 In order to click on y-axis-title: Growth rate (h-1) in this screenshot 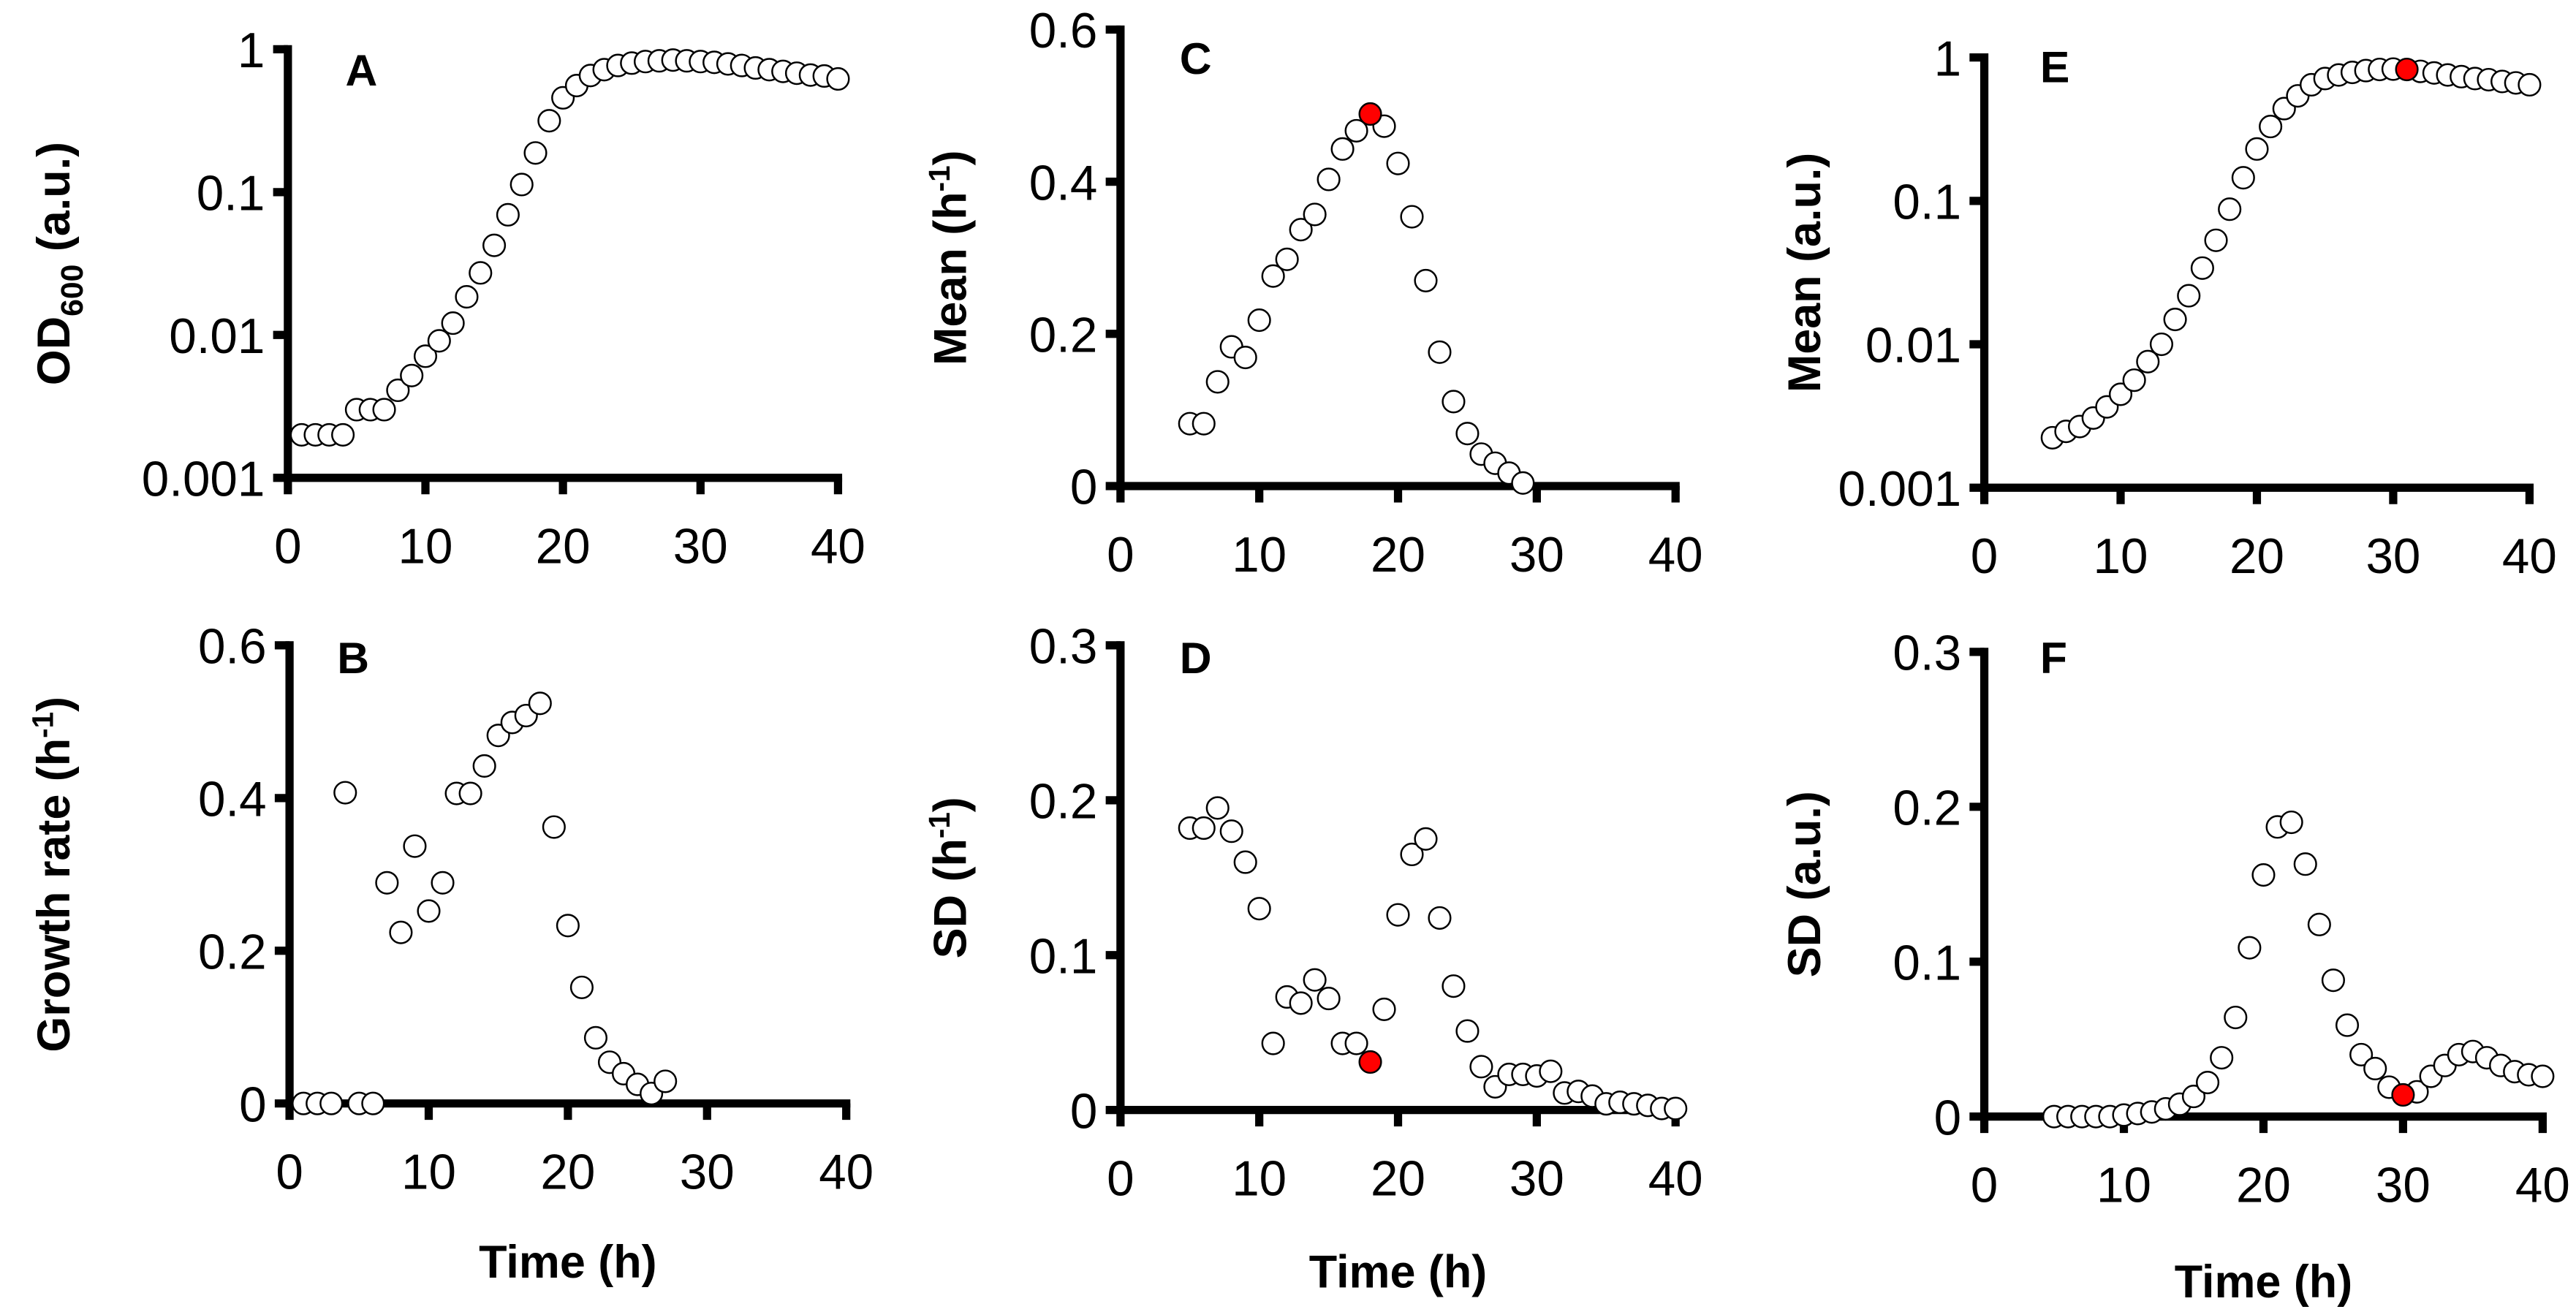, I will do `click(53, 875)`.